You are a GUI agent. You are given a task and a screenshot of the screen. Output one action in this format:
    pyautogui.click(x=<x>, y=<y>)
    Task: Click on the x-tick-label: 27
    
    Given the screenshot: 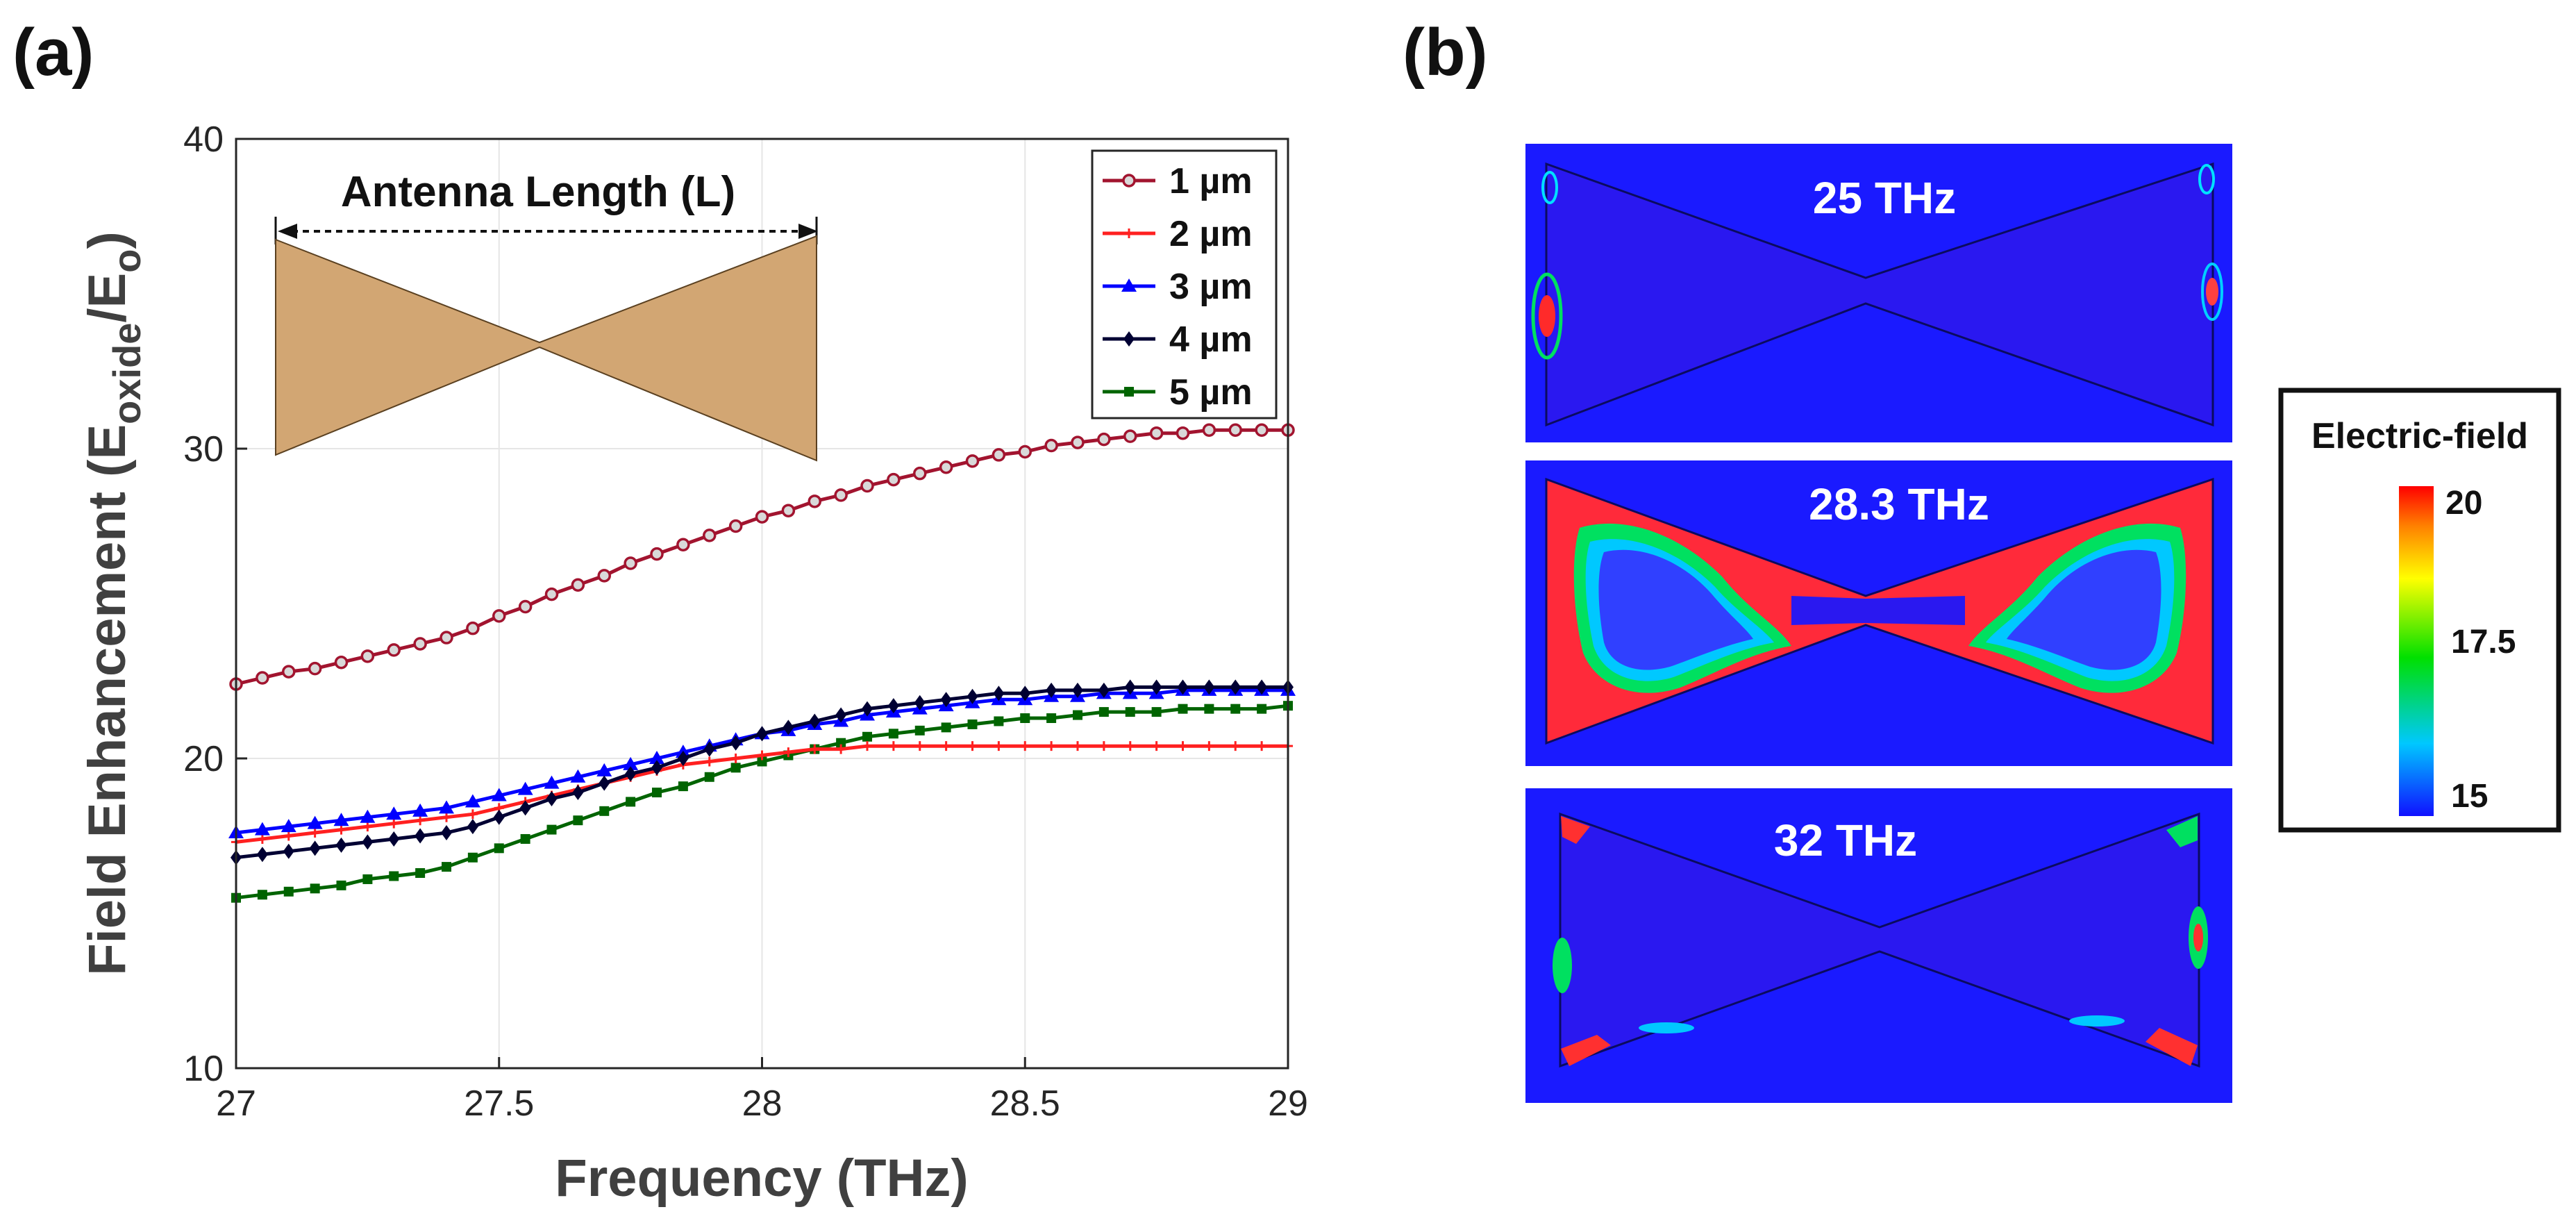 What is the action you would take?
    pyautogui.click(x=236, y=1104)
    